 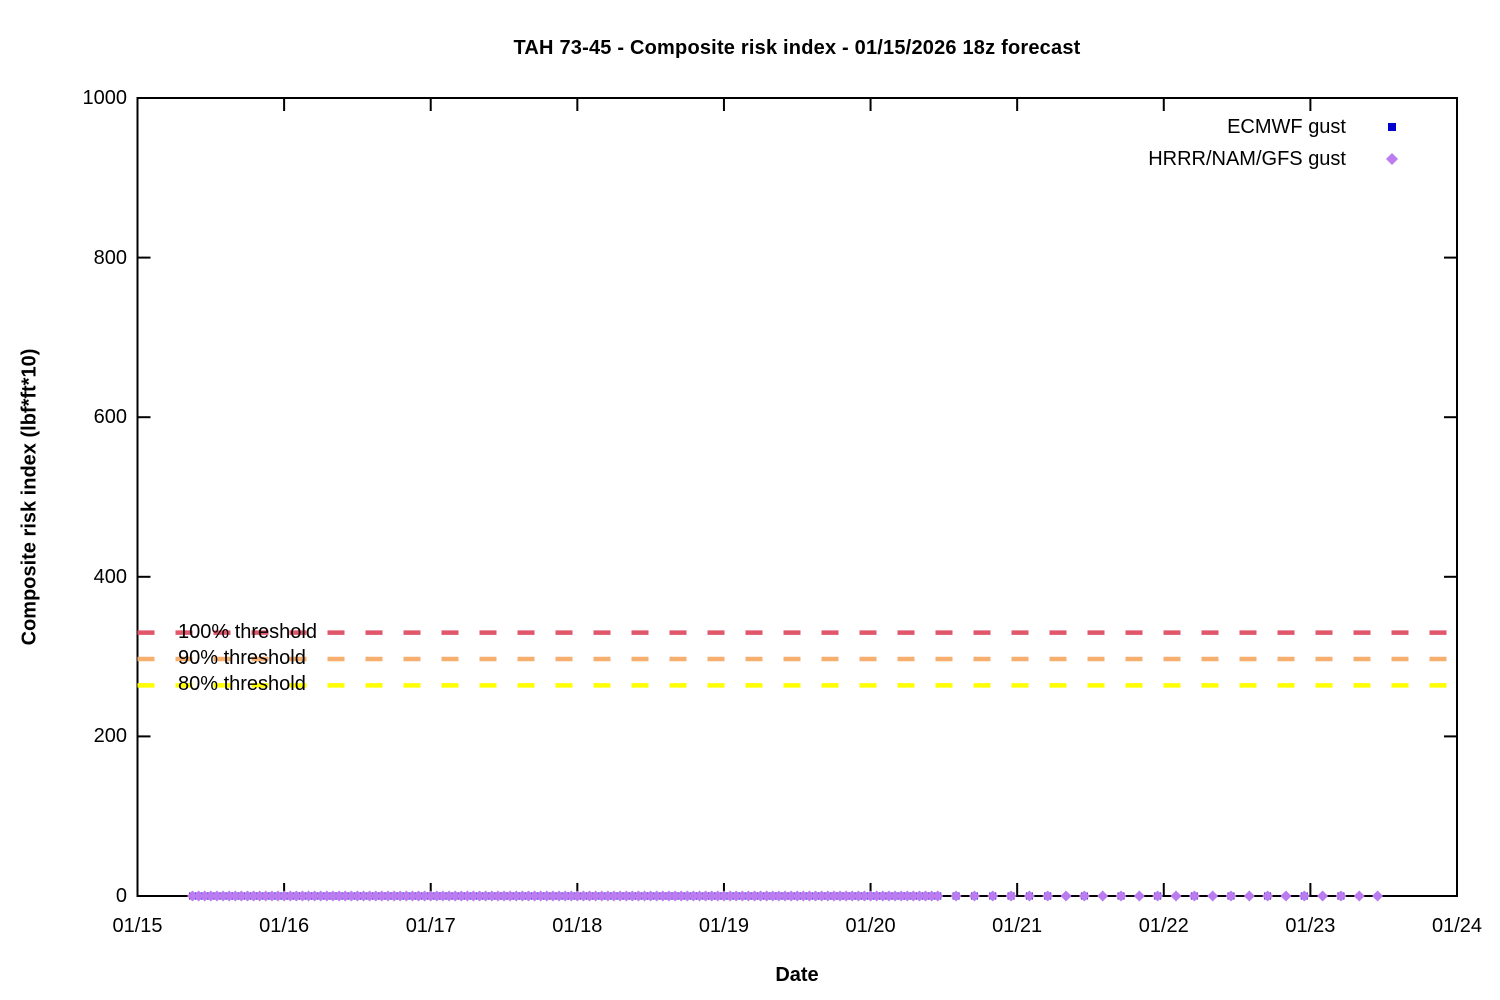 I want to click on threshold-label-100: 100% threshold, so click(x=247, y=631).